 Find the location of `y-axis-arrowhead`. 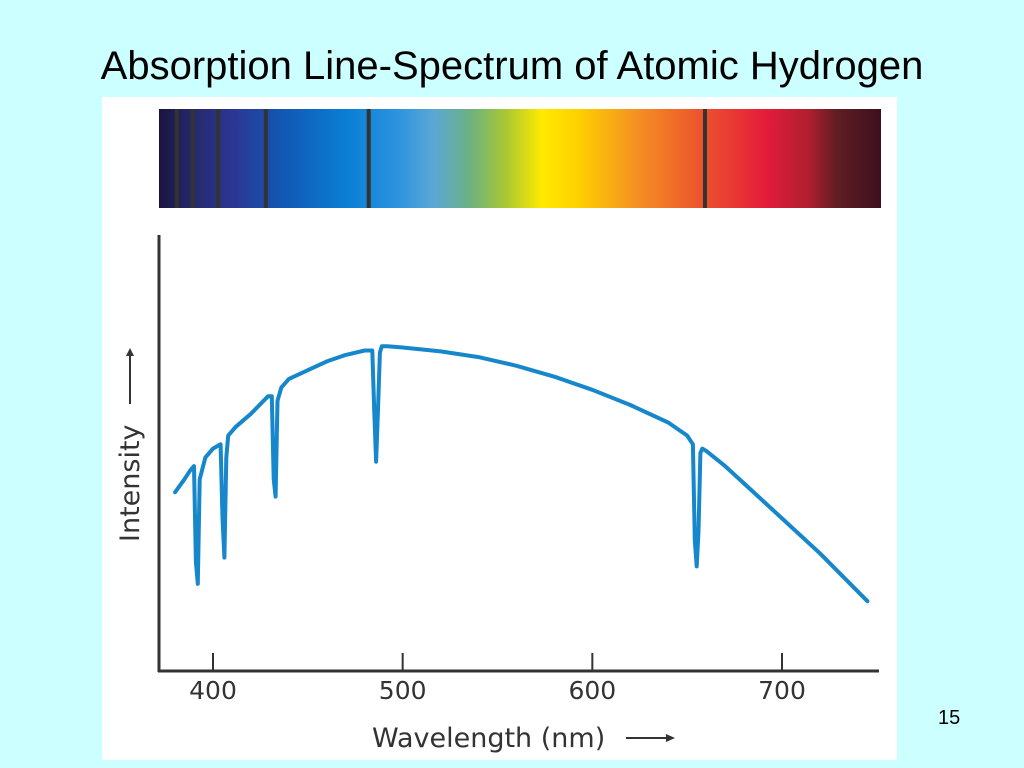

y-axis-arrowhead is located at coordinates (130, 352).